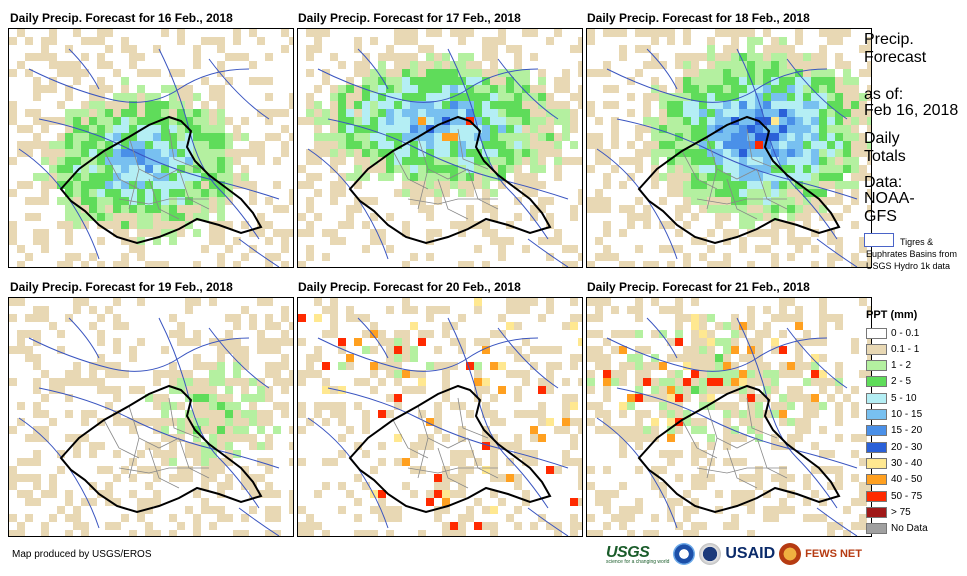 This screenshot has width=967, height=576. Describe the element at coordinates (892, 315) in the screenshot. I see `legend-title: PPT (mm)` at that location.